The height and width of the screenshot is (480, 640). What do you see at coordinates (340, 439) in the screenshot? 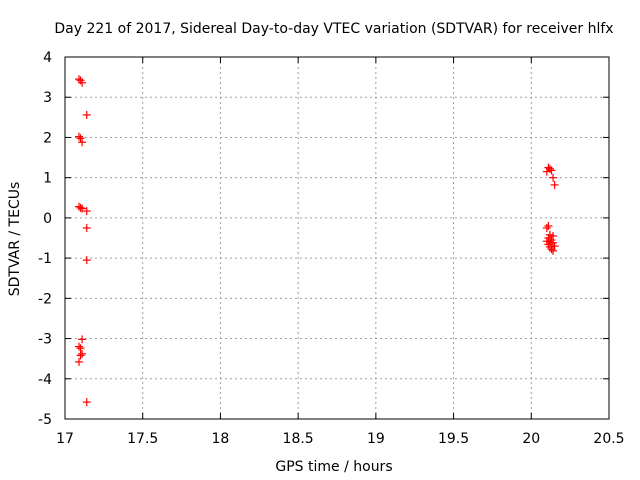
I see `x-axis-tick-labels: 17 17.5 18 18.5 19 19.5 20 20.5` at bounding box center [340, 439].